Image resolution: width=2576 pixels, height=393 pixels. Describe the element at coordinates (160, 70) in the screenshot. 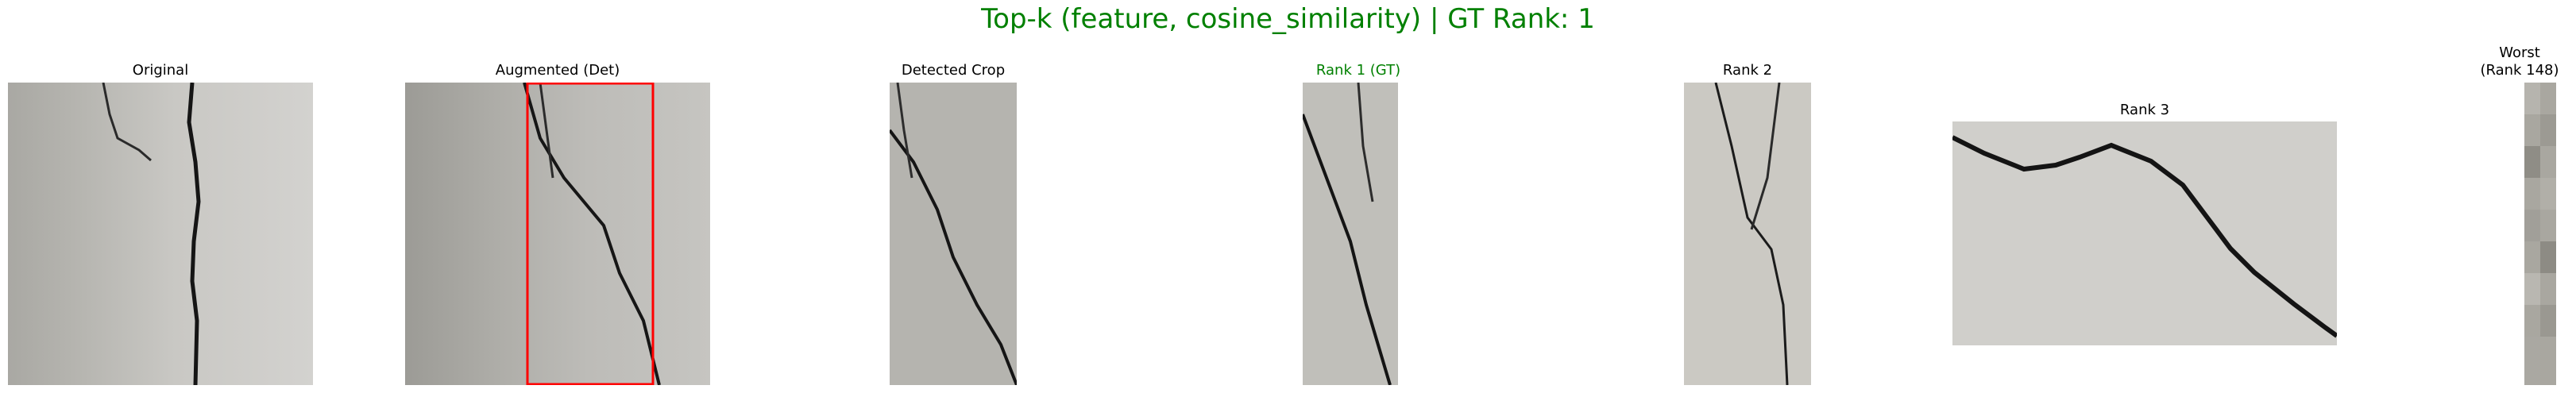

I see `panel-title-original: Original` at that location.